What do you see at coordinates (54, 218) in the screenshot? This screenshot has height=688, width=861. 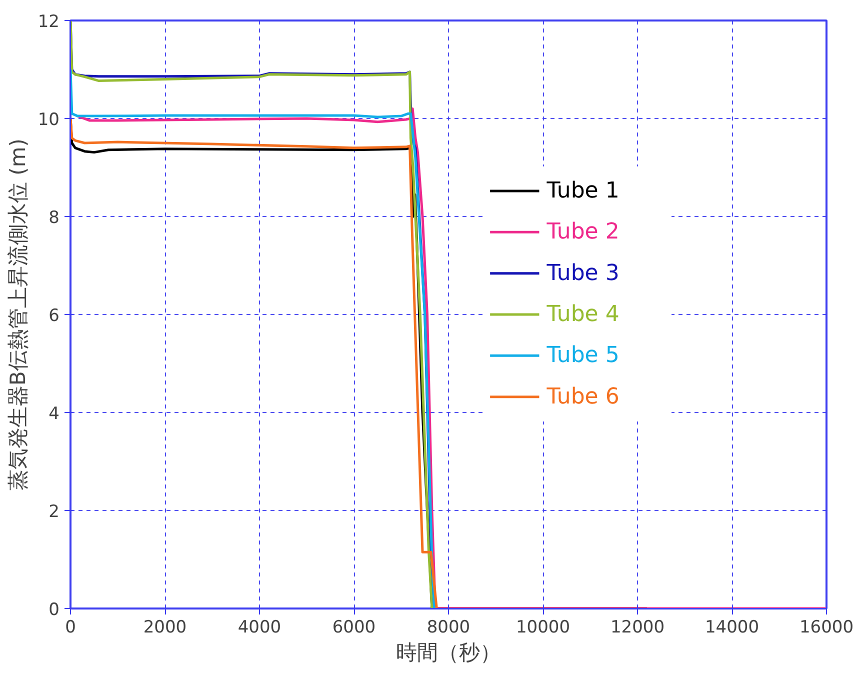 I see `y-tick-label: 8` at bounding box center [54, 218].